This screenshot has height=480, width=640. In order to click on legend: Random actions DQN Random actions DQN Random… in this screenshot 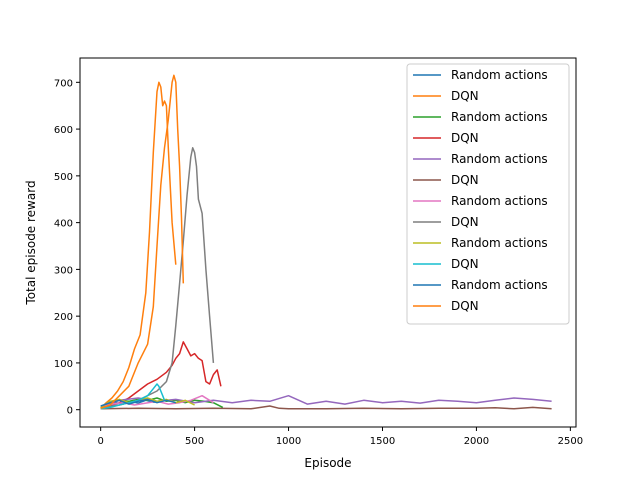, I will do `click(488, 194)`.